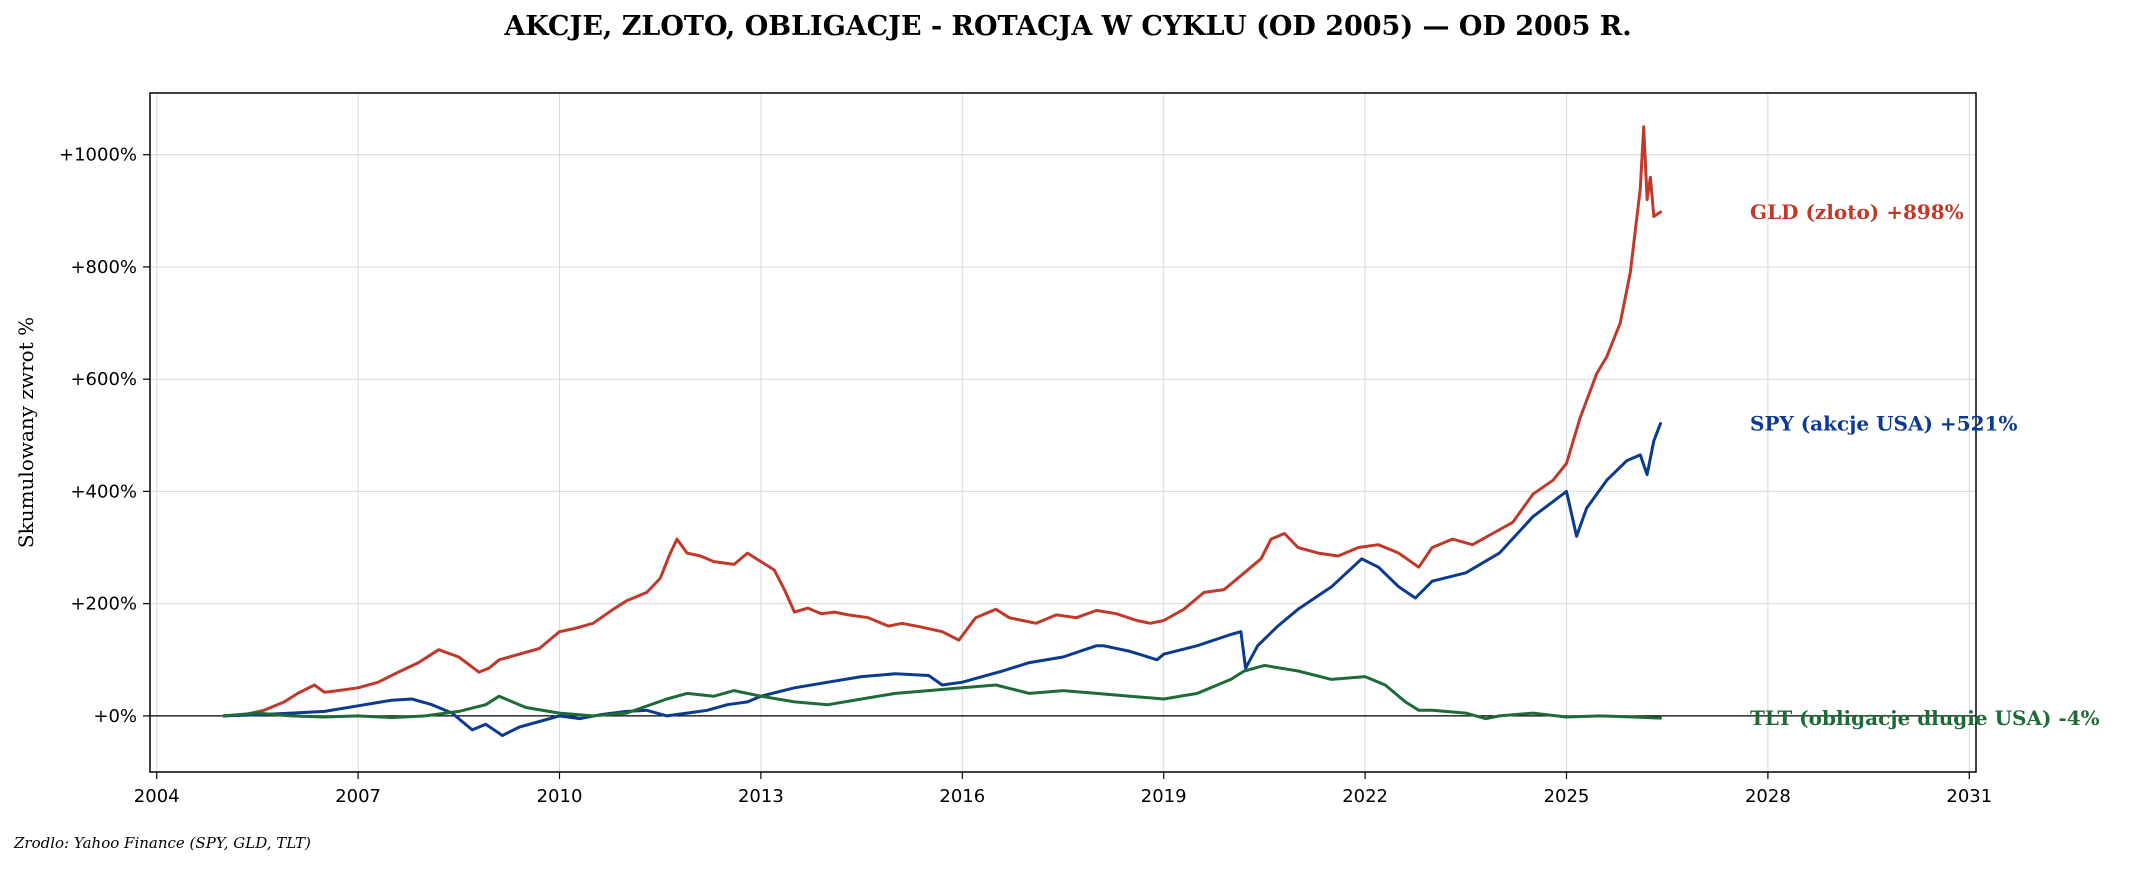 This screenshot has width=2137, height=871. What do you see at coordinates (1365, 796) in the screenshot?
I see `x-tick-label: 2022` at bounding box center [1365, 796].